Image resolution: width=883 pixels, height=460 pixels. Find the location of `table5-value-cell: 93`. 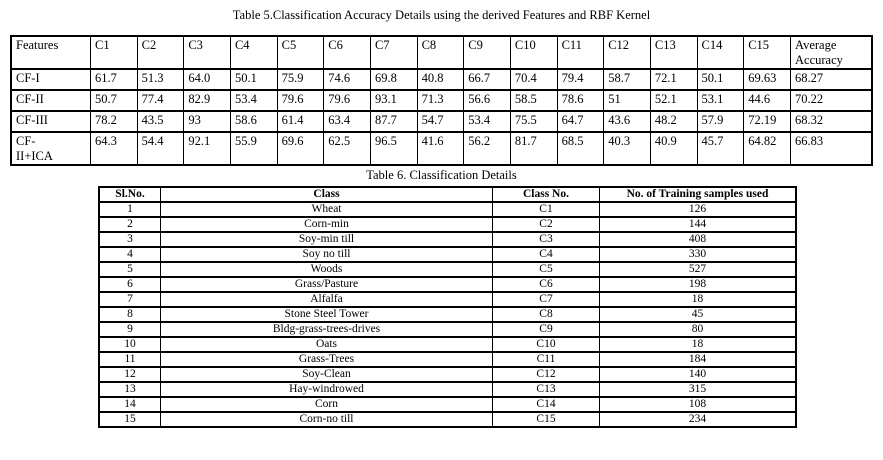

table5-value-cell: 93 is located at coordinates (207, 121).